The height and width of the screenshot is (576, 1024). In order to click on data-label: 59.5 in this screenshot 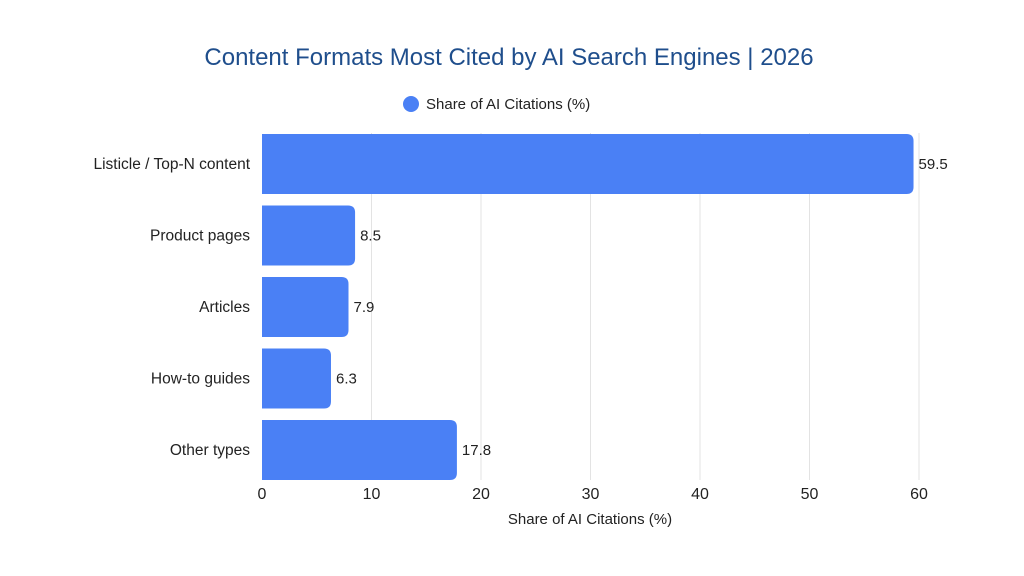, I will do `click(933, 164)`.